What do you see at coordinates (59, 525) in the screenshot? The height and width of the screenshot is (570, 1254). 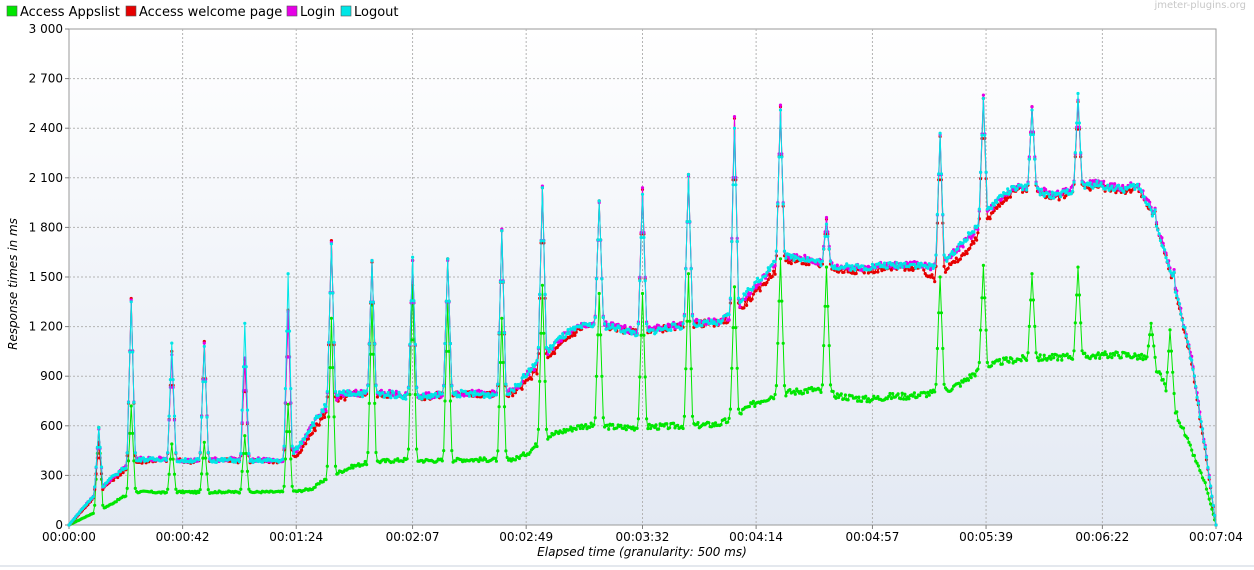 I see `y-tick-label: 0` at bounding box center [59, 525].